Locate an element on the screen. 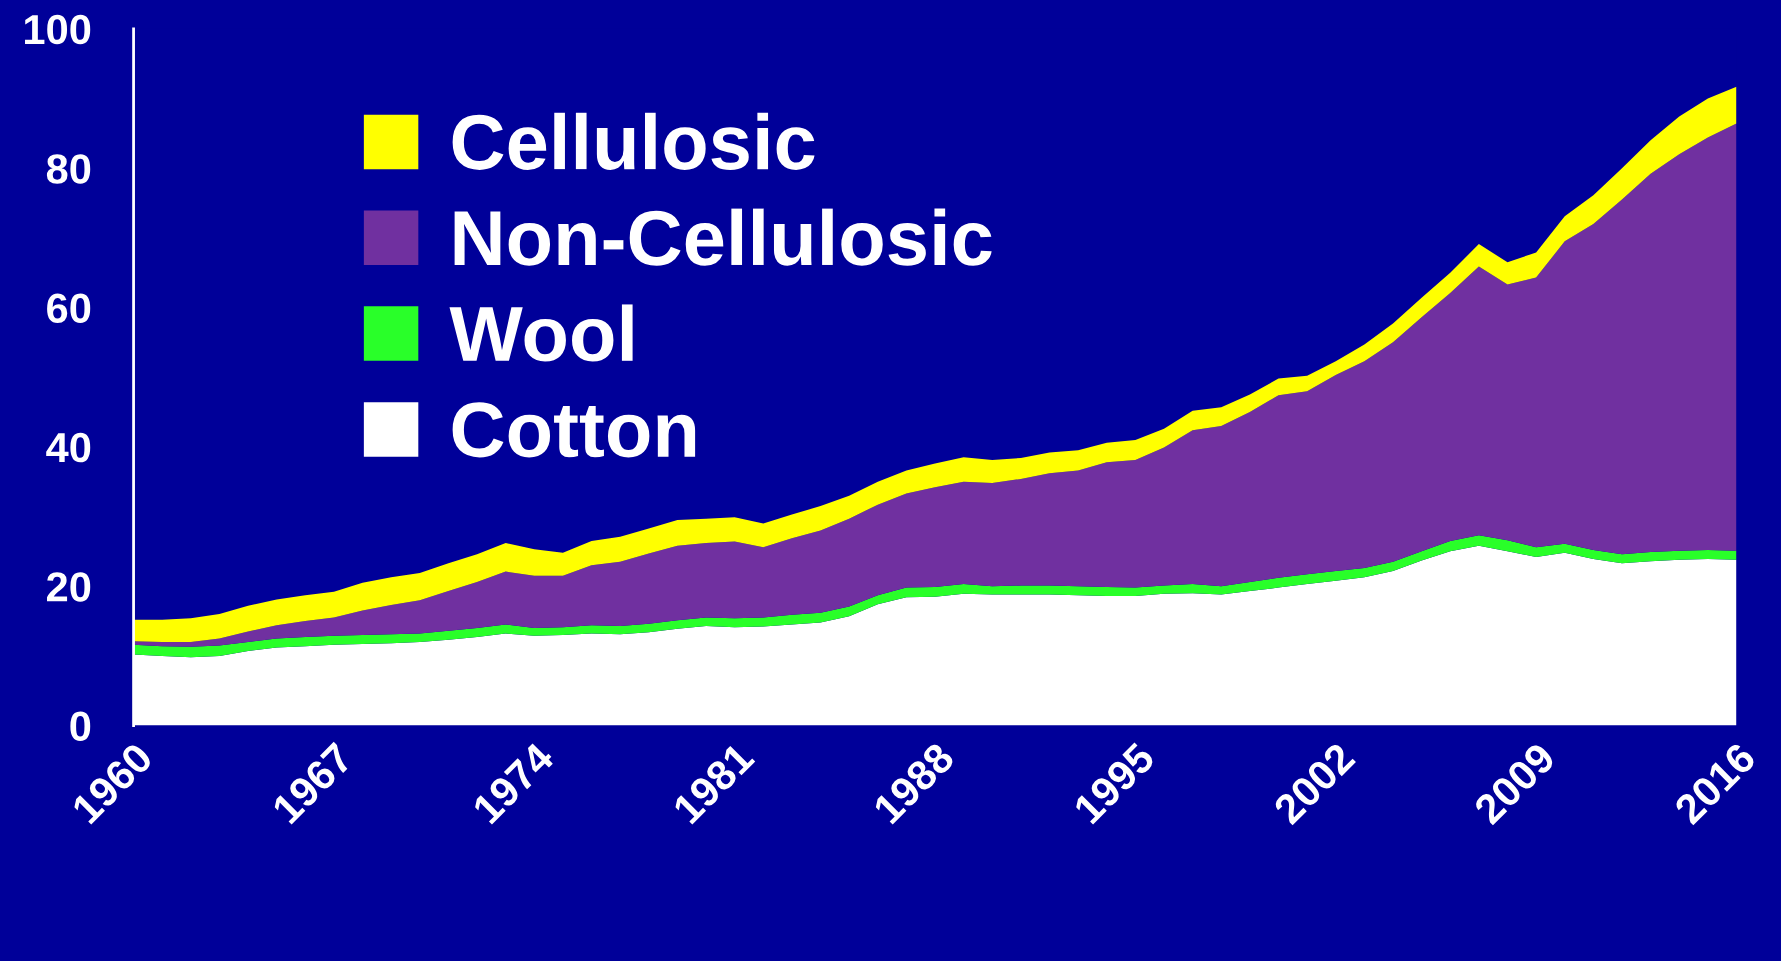 The width and height of the screenshot is (1781, 961). legend-label: Cellulosic is located at coordinates (633, 141).